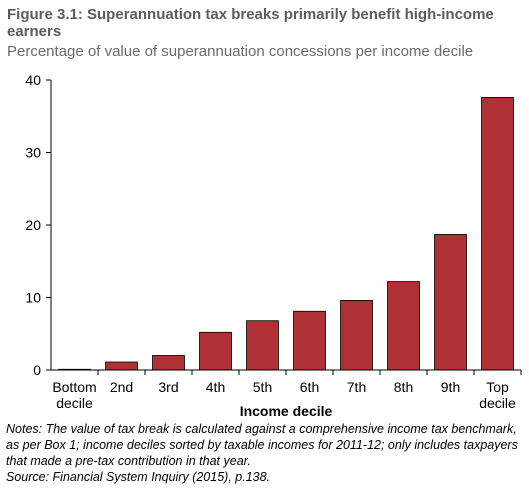 This screenshot has height=489, width=529. Describe the element at coordinates (450, 387) in the screenshot. I see `x-tick-label: 9th` at that location.